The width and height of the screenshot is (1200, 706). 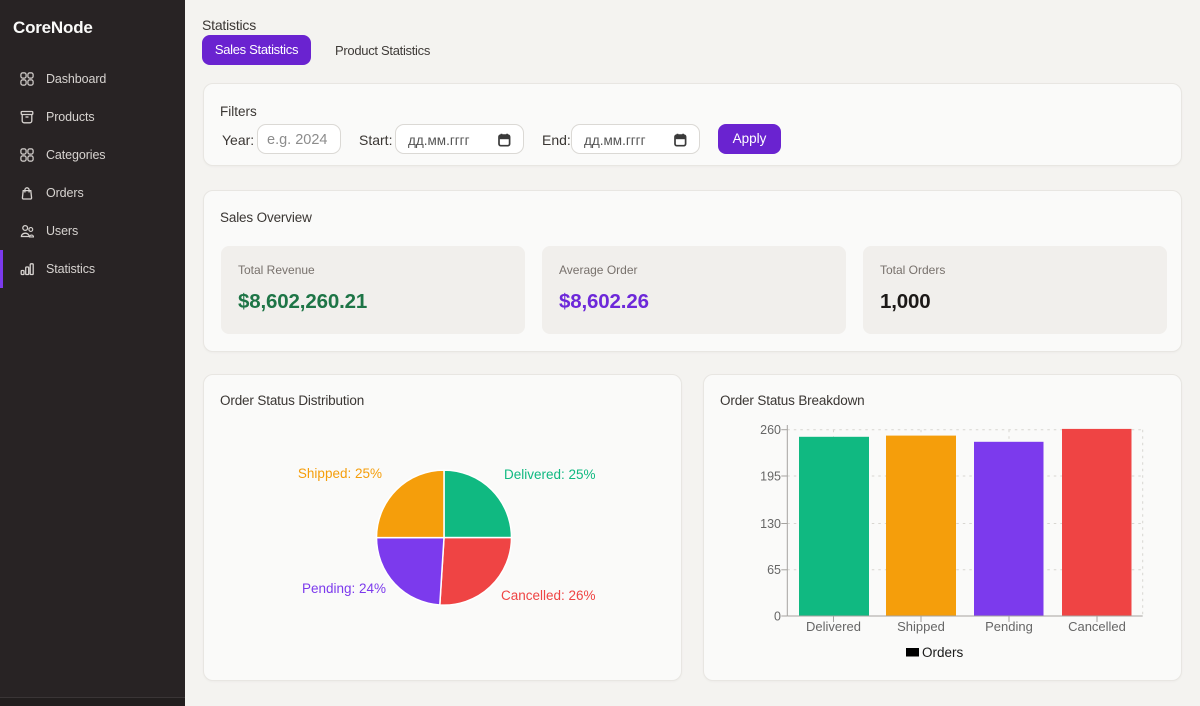 What do you see at coordinates (1097, 626) in the screenshot?
I see `svg-text: Cancelled` at bounding box center [1097, 626].